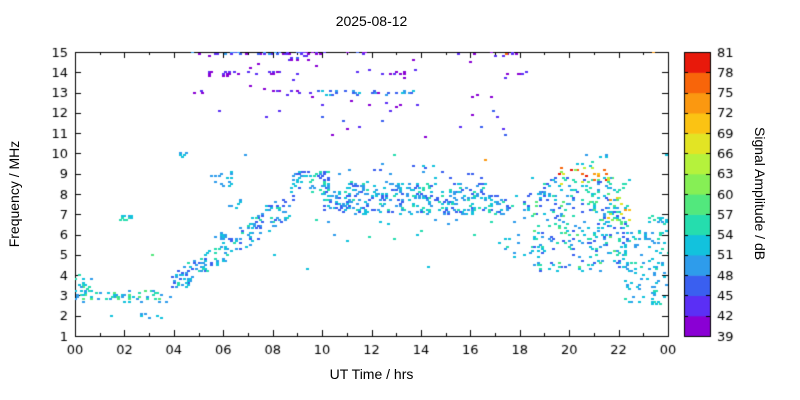 The image size is (800, 400). Describe the element at coordinates (371, 21) in the screenshot. I see `chart-title: 2025-08-12` at that location.